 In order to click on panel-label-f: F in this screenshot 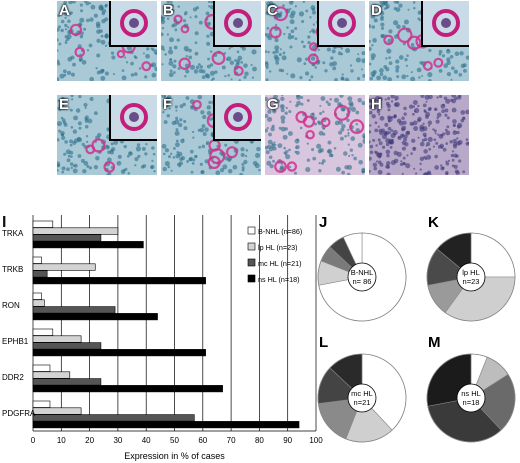, I will do `click(168, 104)`.